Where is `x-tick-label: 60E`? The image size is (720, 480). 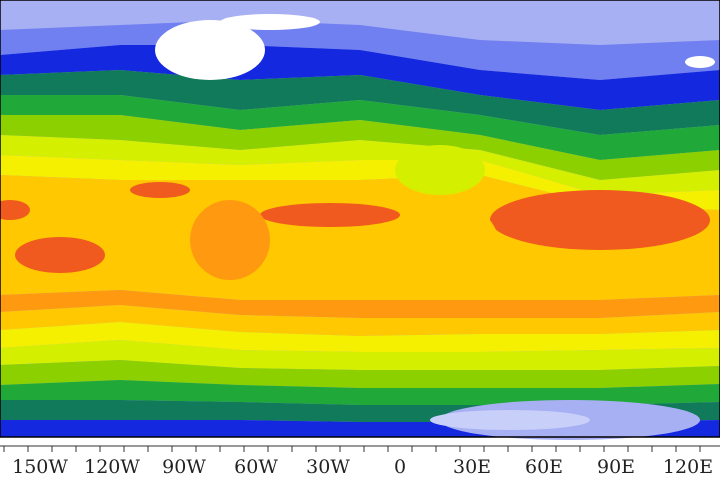
x-tick-label: 60E is located at coordinates (544, 467).